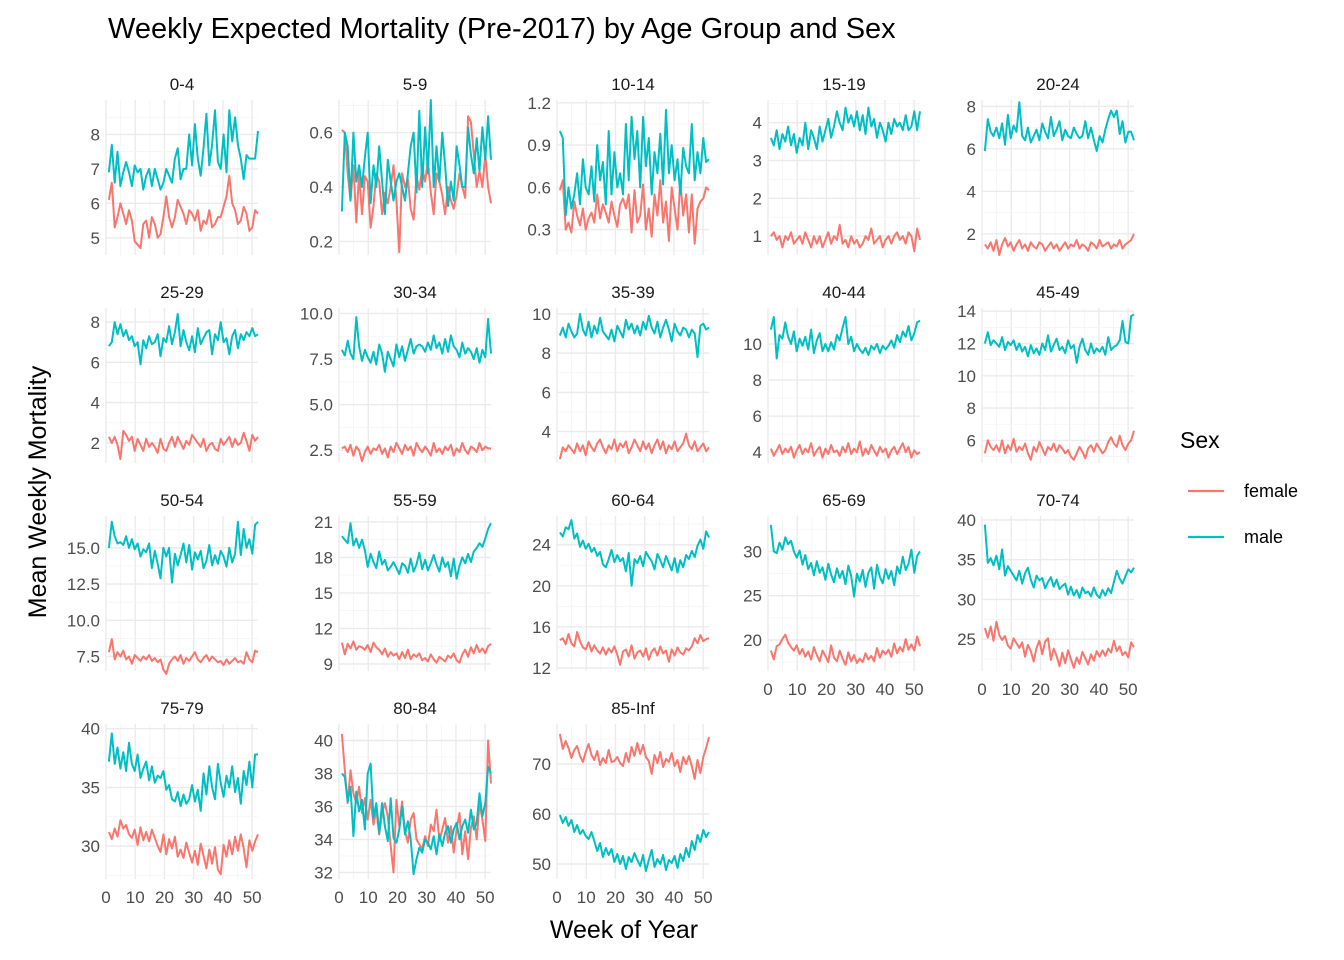 The image size is (1344, 960). I want to click on y-tick-label: 30, so click(752, 551).